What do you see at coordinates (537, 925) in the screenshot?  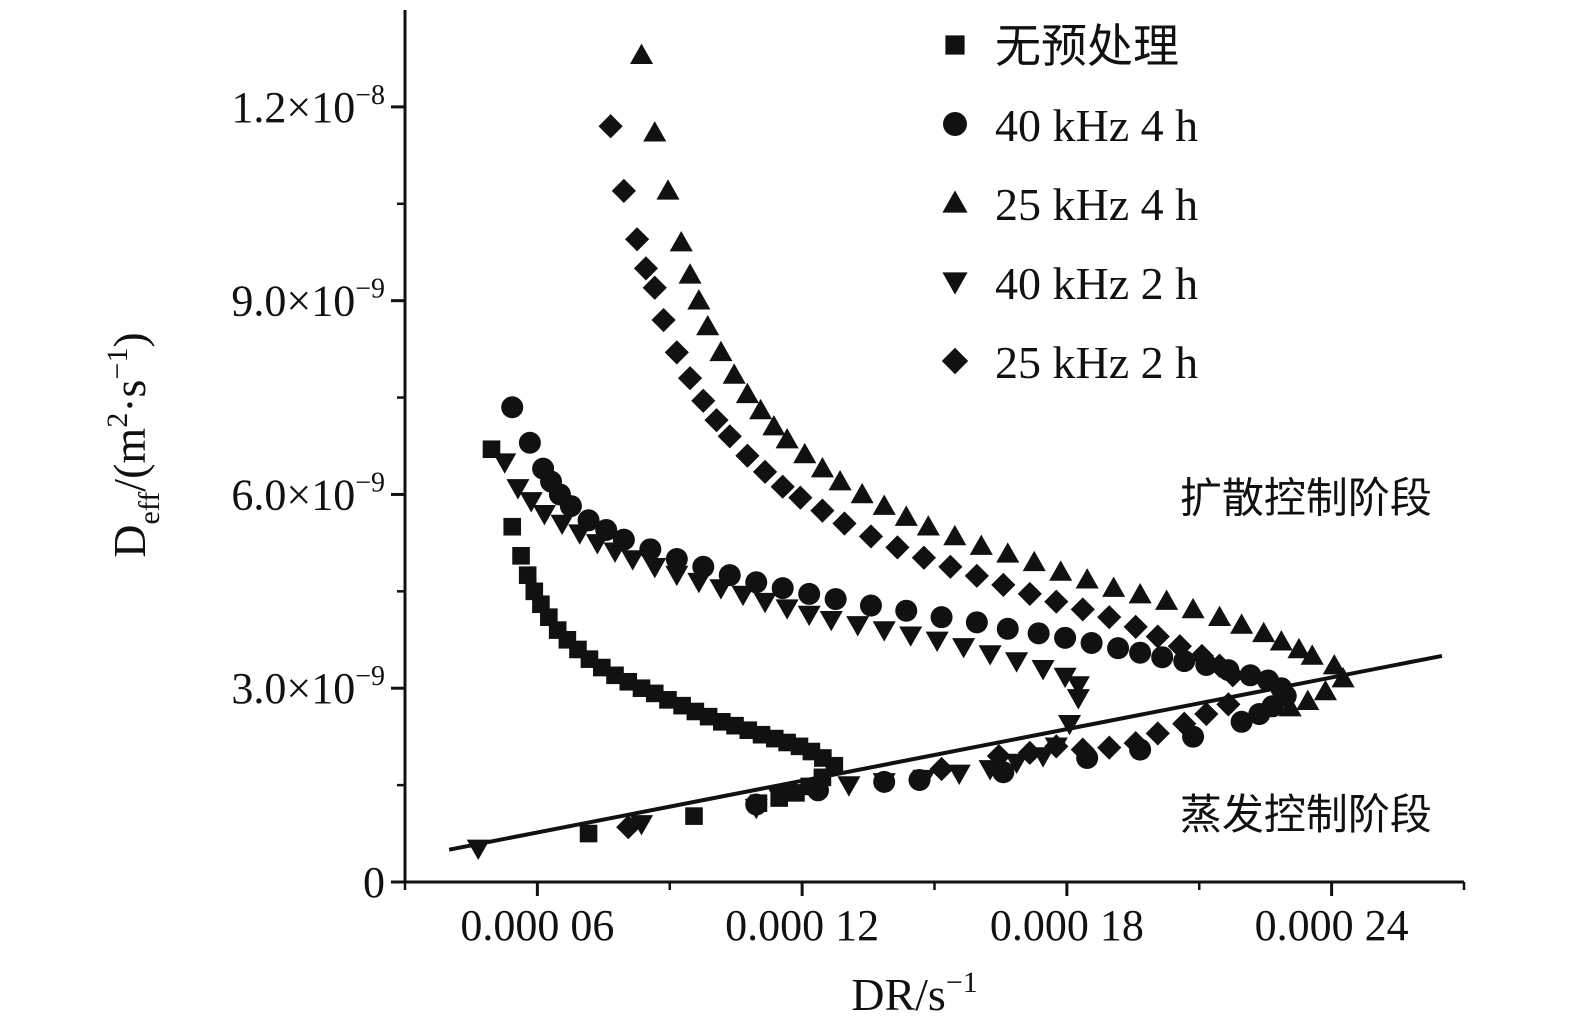 I see `x-tick-label: 0.000 06` at bounding box center [537, 925].